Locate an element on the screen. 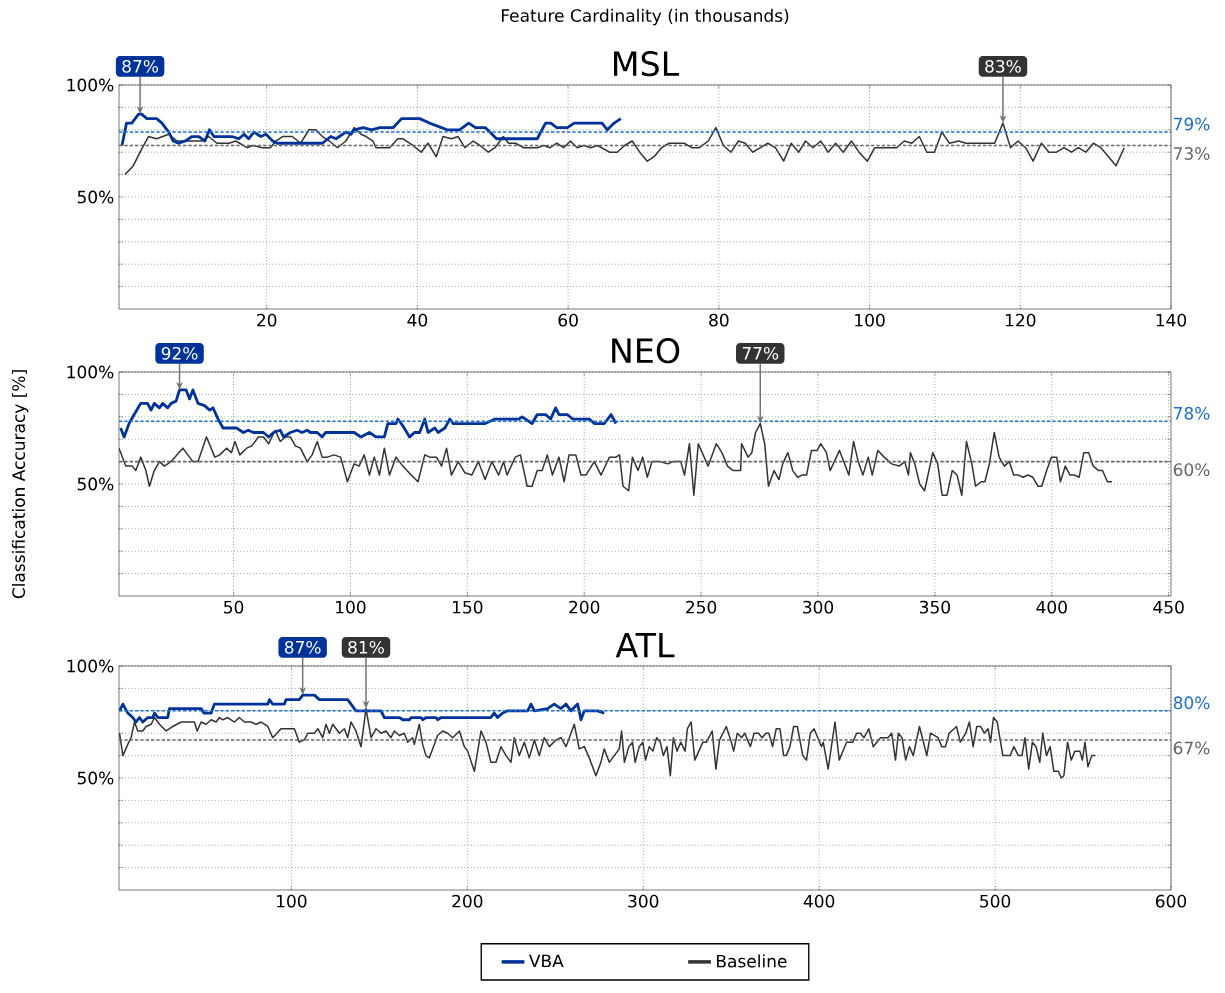 Image resolution: width=1225 pixels, height=993 pixels. x-tick-label: 40 is located at coordinates (417, 320).